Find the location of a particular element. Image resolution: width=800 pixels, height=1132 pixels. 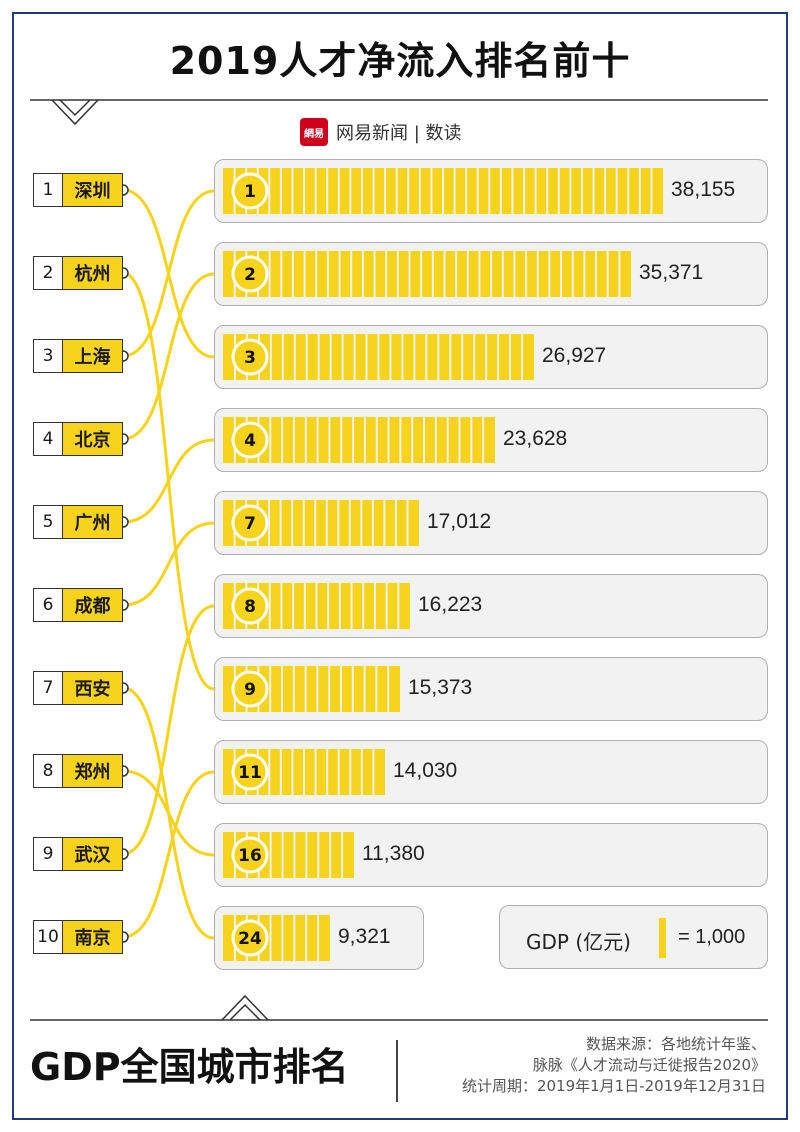

gdp-bar-graphic: 11 is located at coordinates (304, 772).